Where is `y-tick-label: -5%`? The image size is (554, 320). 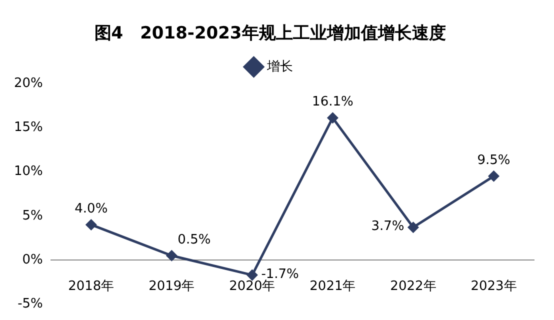 y-tick-label: -5% is located at coordinates (30, 304).